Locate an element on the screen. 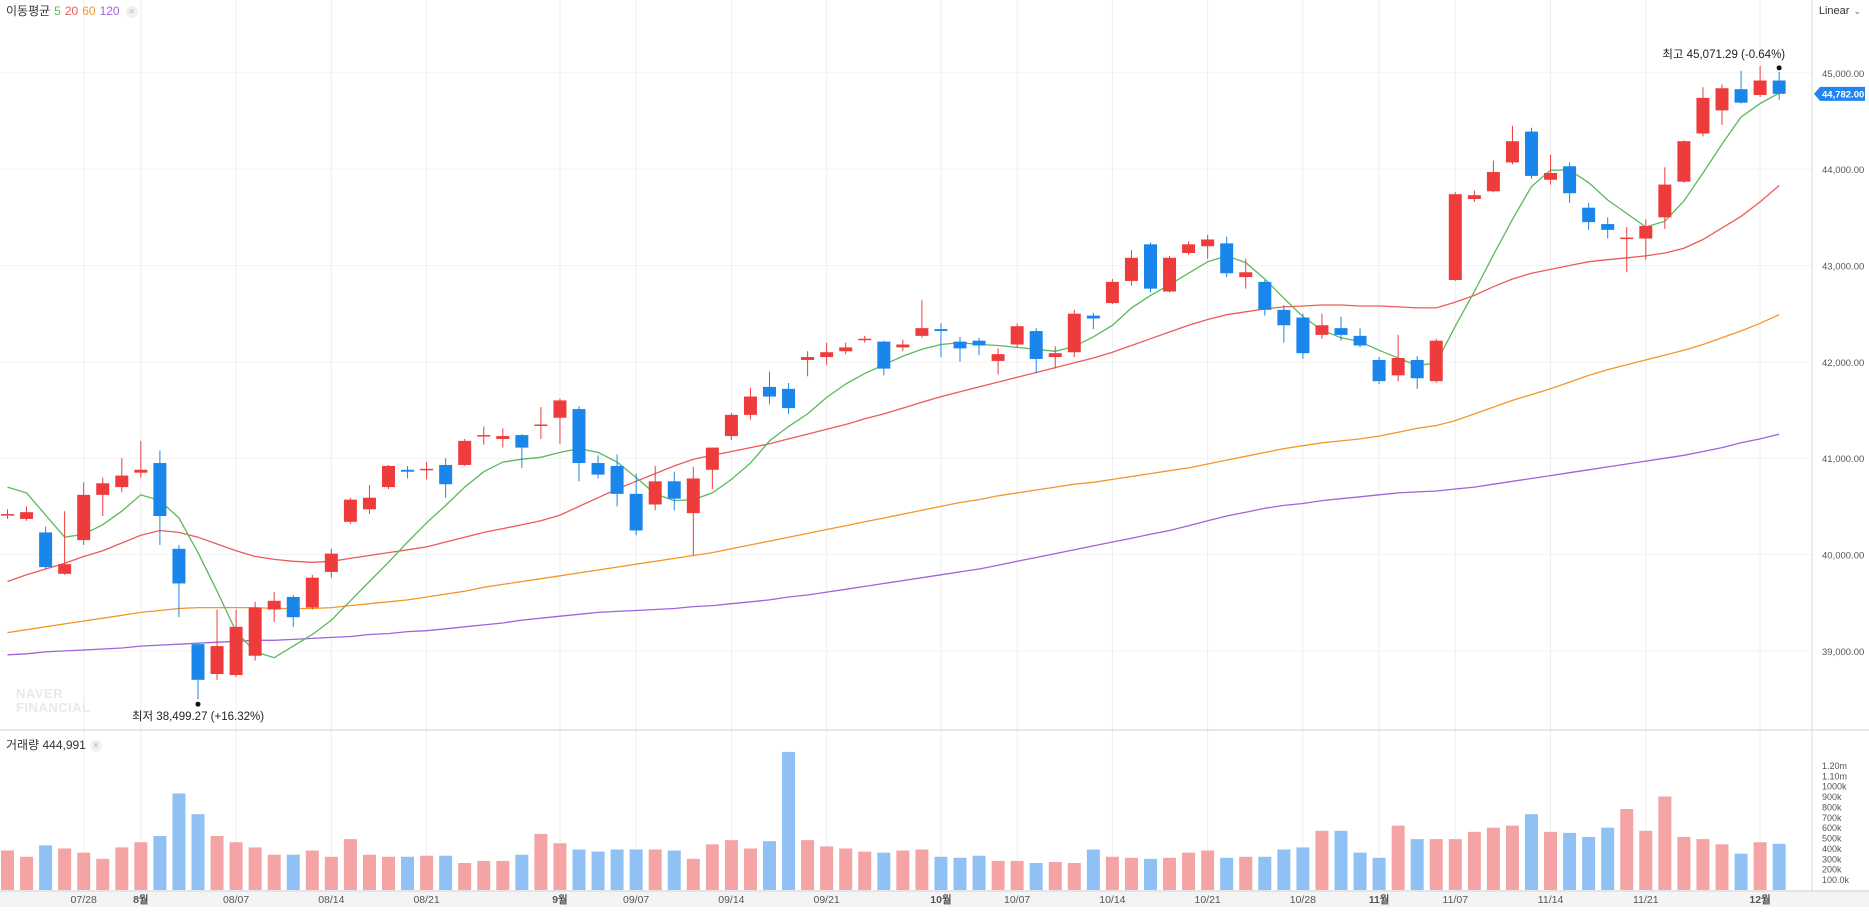 The width and height of the screenshot is (1869, 912). legend-close-icon: × is located at coordinates (131, 12).